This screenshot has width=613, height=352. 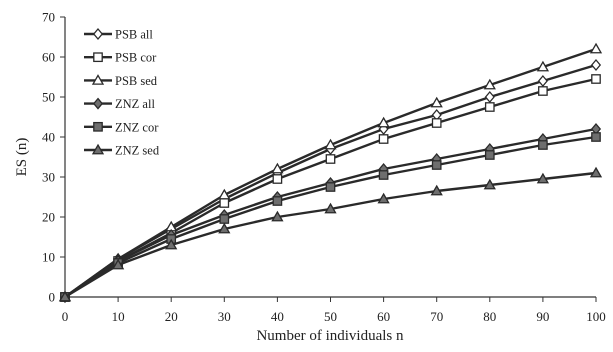 I want to click on x-tick-label: 100, so click(x=596, y=316).